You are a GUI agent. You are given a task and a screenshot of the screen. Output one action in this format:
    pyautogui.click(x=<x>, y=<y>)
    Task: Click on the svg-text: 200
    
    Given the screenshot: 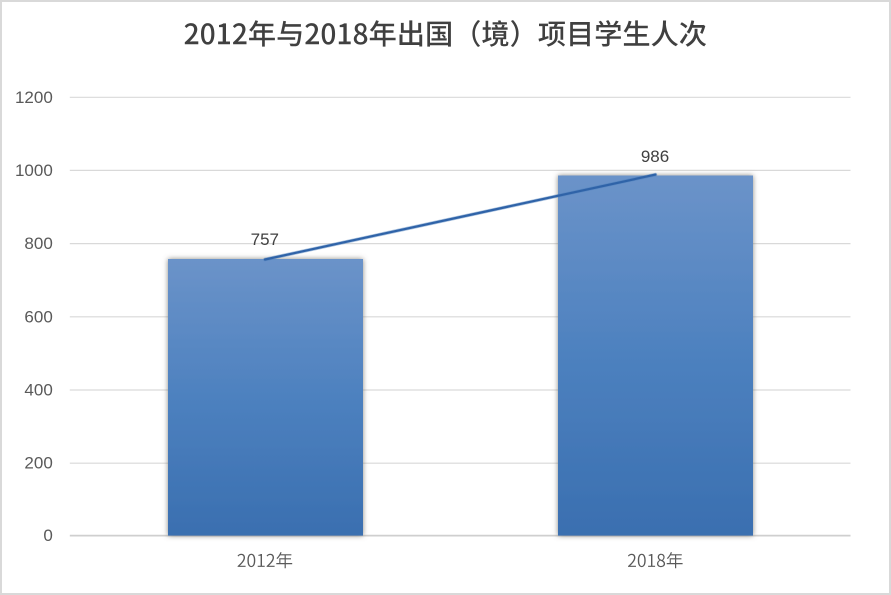 What is the action you would take?
    pyautogui.click(x=38, y=463)
    